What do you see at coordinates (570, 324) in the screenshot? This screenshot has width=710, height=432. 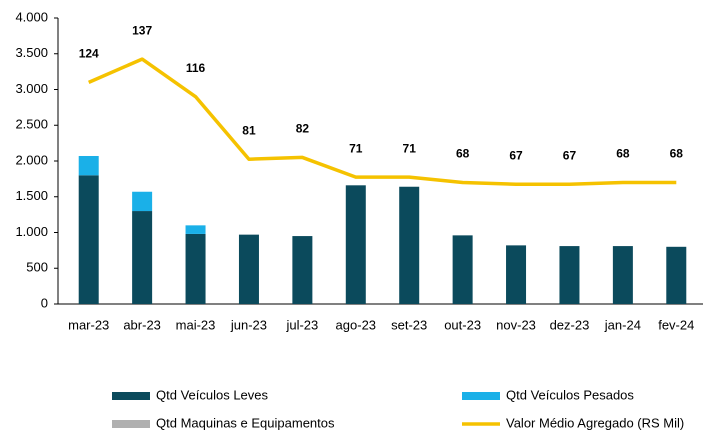 I see `x-tick-label: dez-23` at bounding box center [570, 324].